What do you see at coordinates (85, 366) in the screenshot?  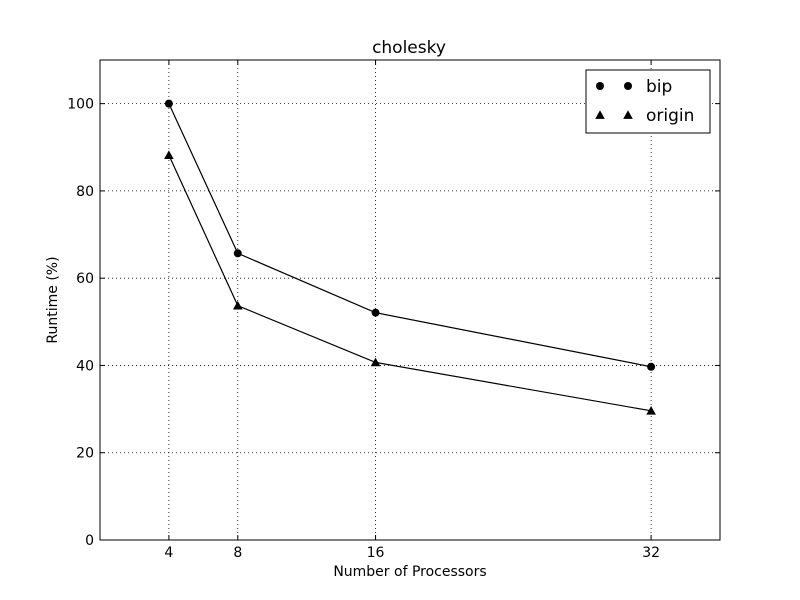 I see `y-tick-label: 40` at bounding box center [85, 366].